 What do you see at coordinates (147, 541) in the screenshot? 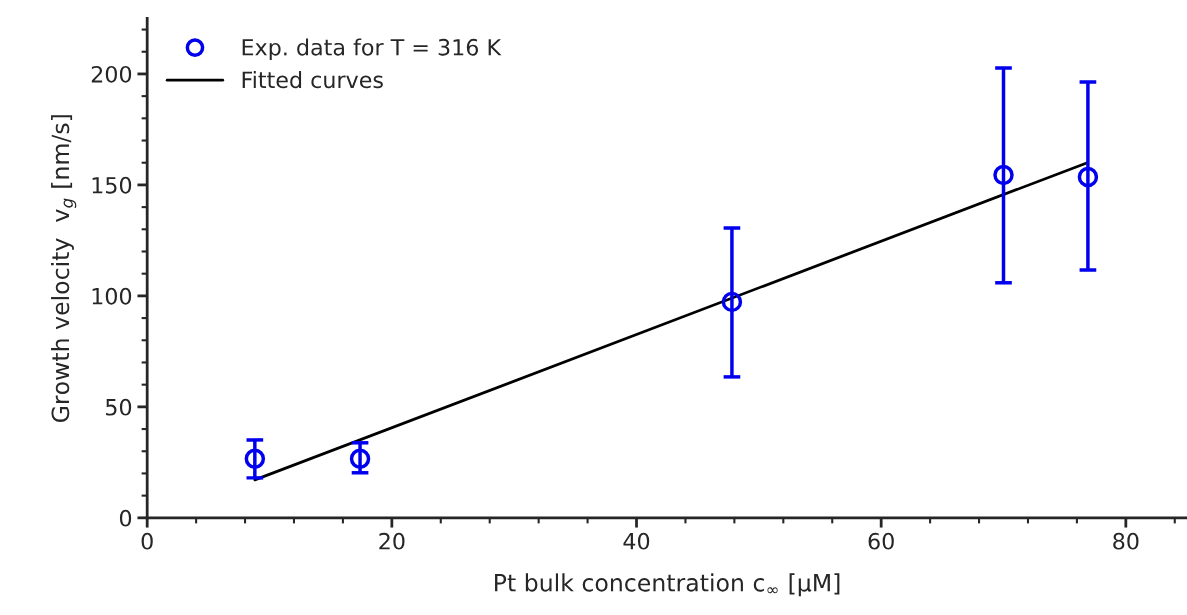
I see `x-tick-label: 0` at bounding box center [147, 541].